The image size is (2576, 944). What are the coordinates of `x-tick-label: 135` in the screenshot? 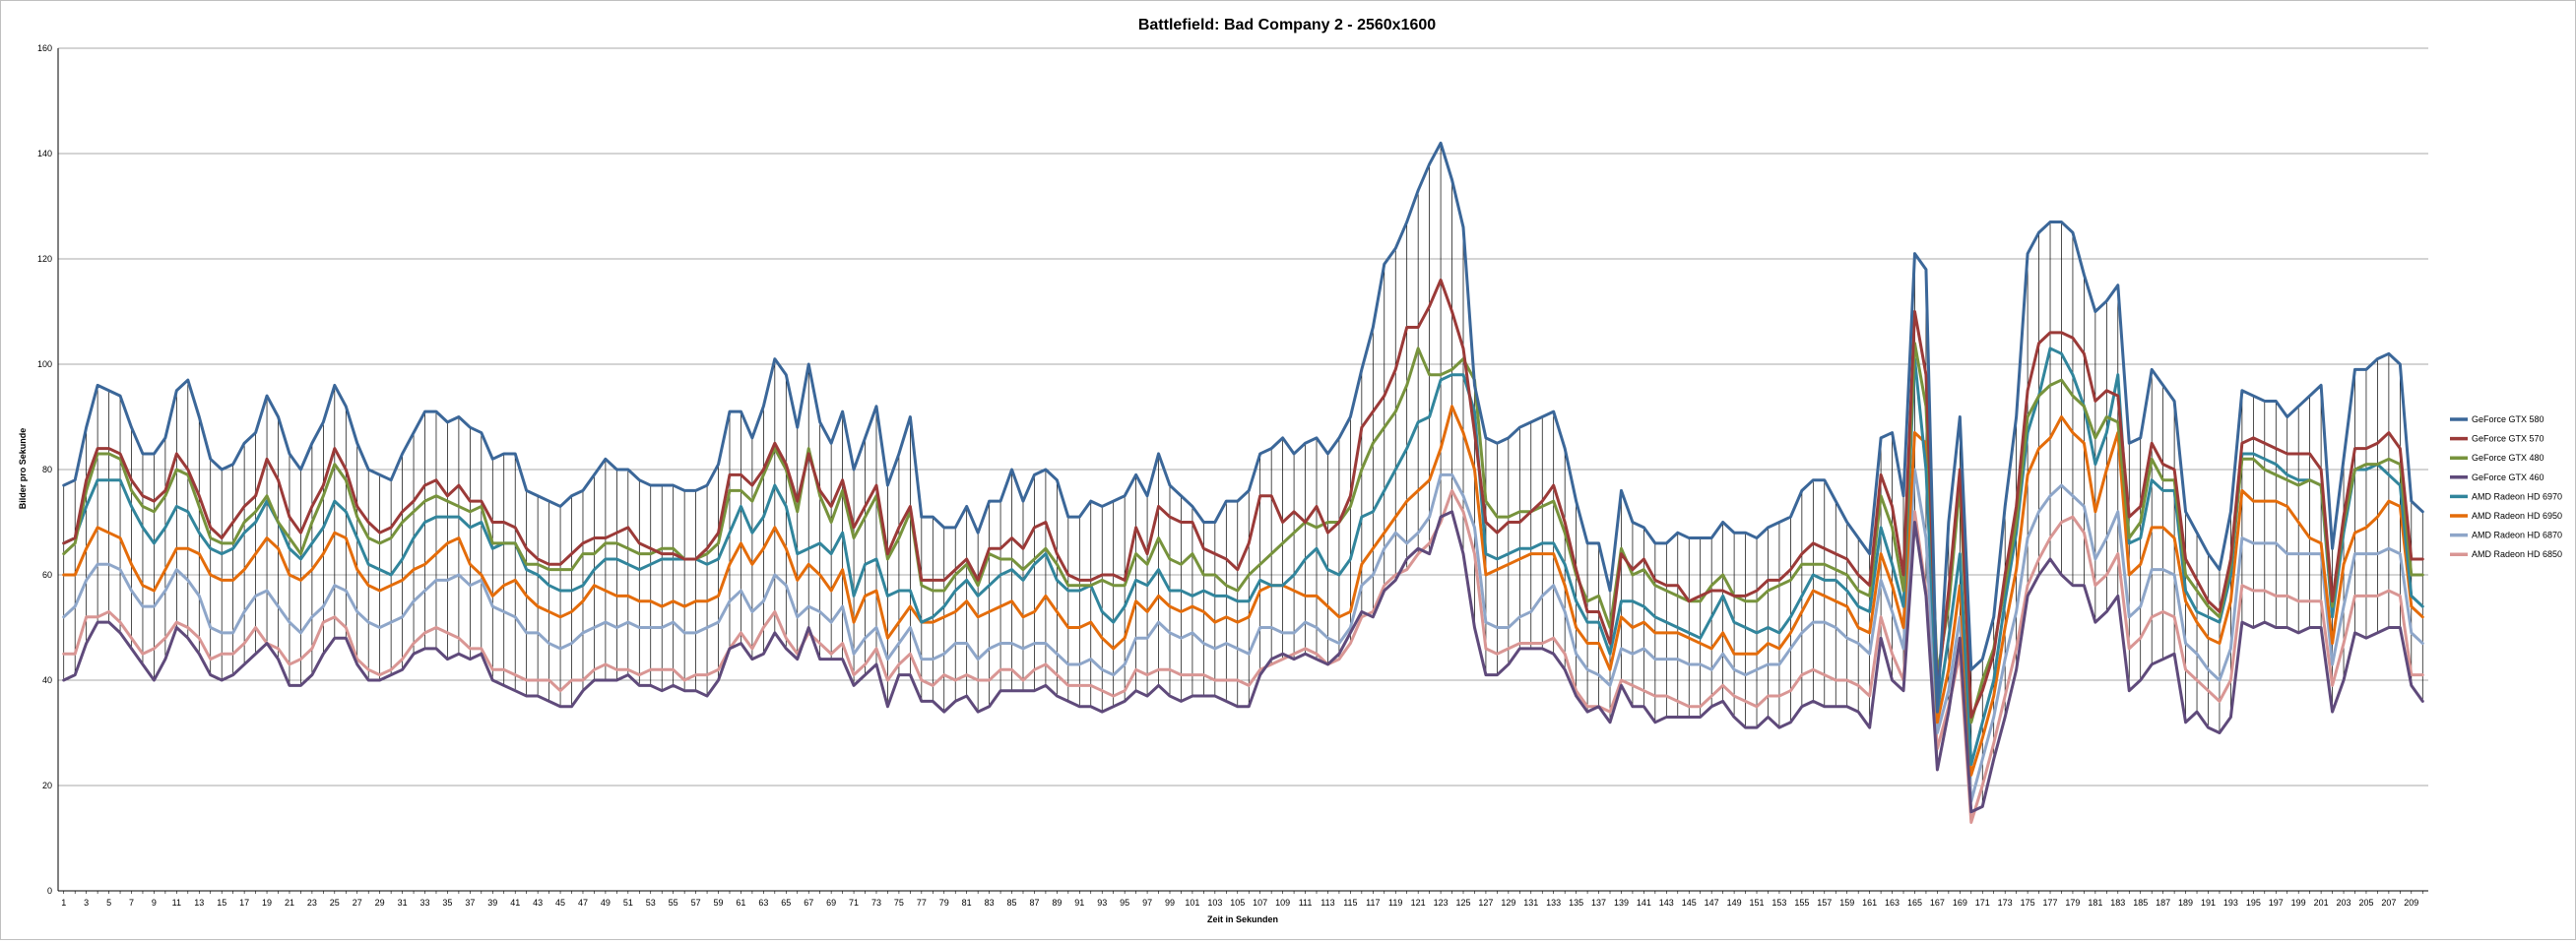 It's located at (1576, 903).